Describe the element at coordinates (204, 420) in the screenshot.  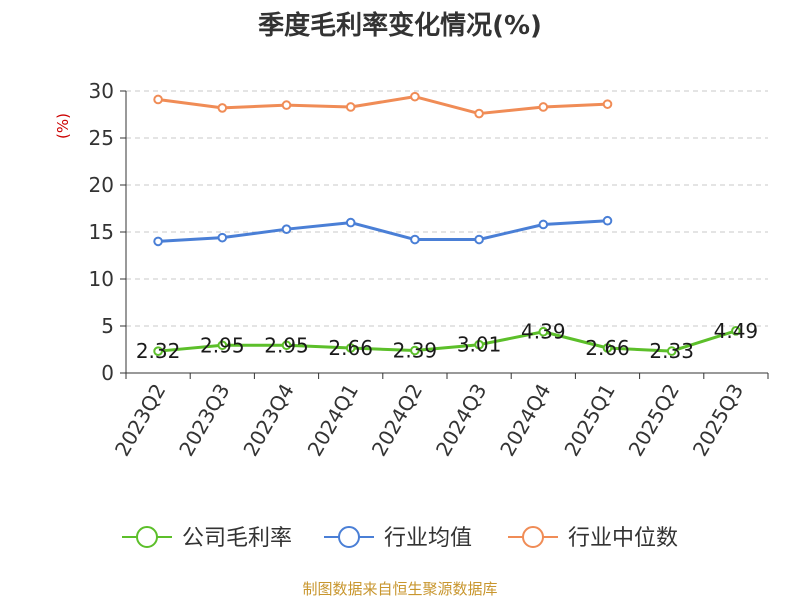
I see `x-tick-label: 2023Q3` at that location.